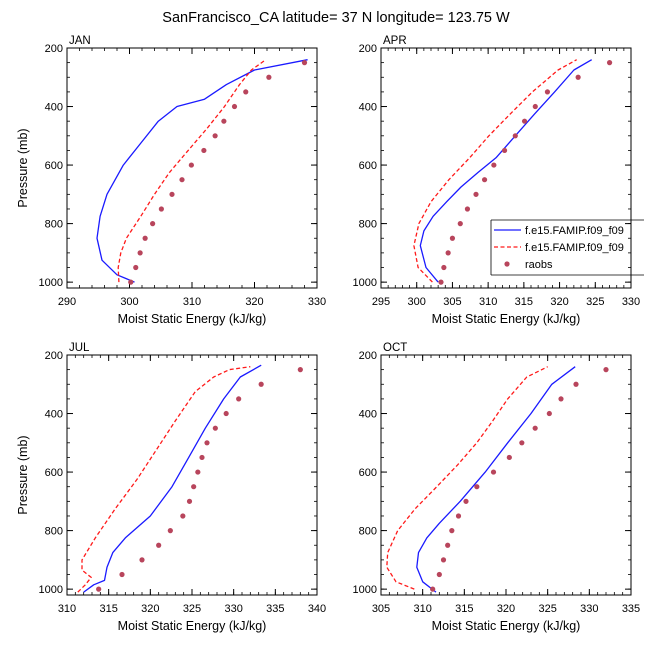  What do you see at coordinates (395, 41) in the screenshot?
I see `panel-label: APR` at bounding box center [395, 41].